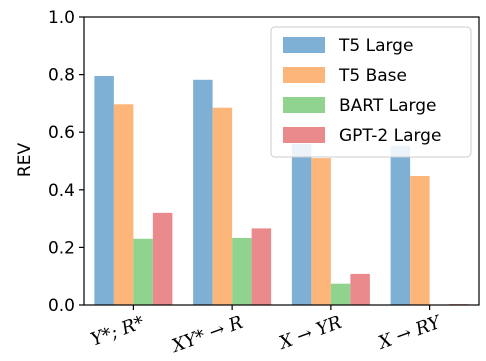  I want to click on y-tick-label: 0.6, so click(61, 133).